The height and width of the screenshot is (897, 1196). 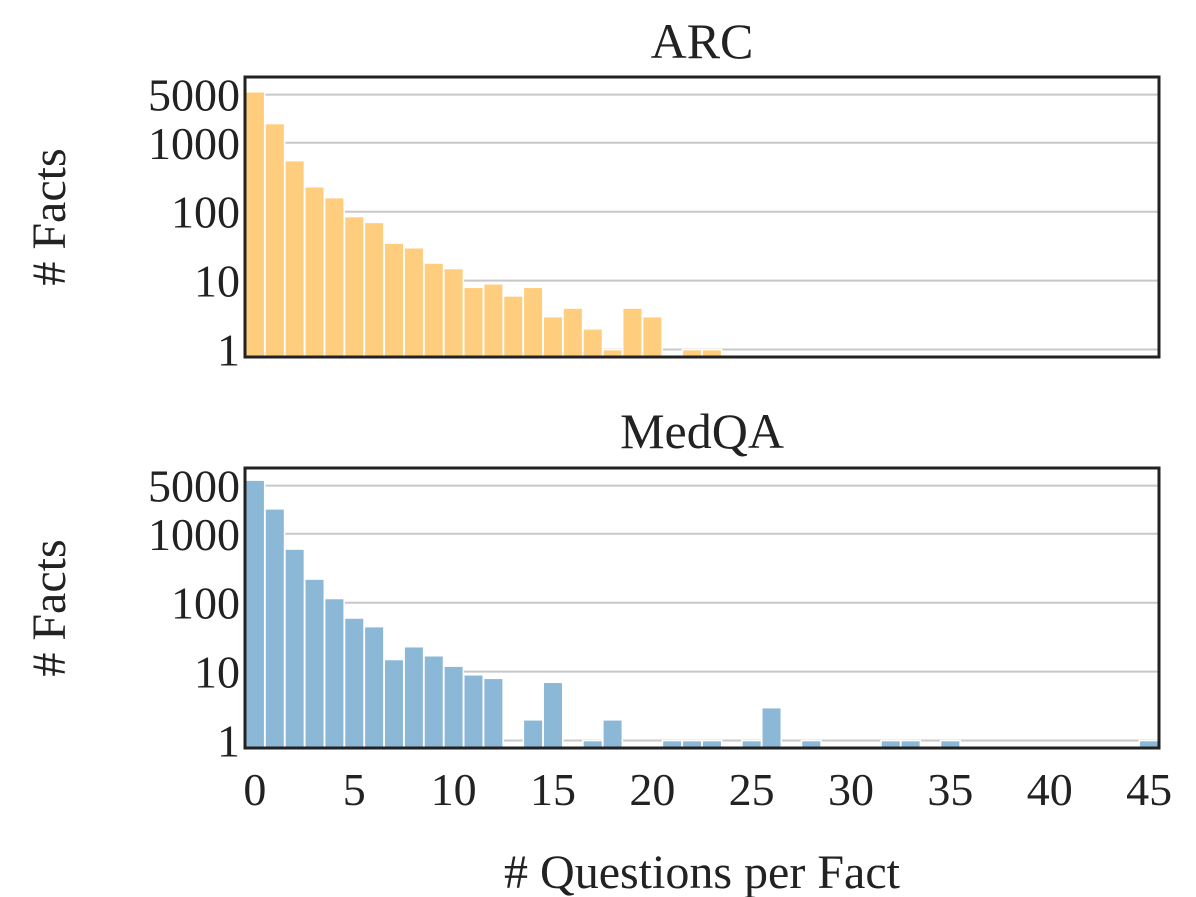 I want to click on medqa-y-tick-label: 5000, so click(x=194, y=486).